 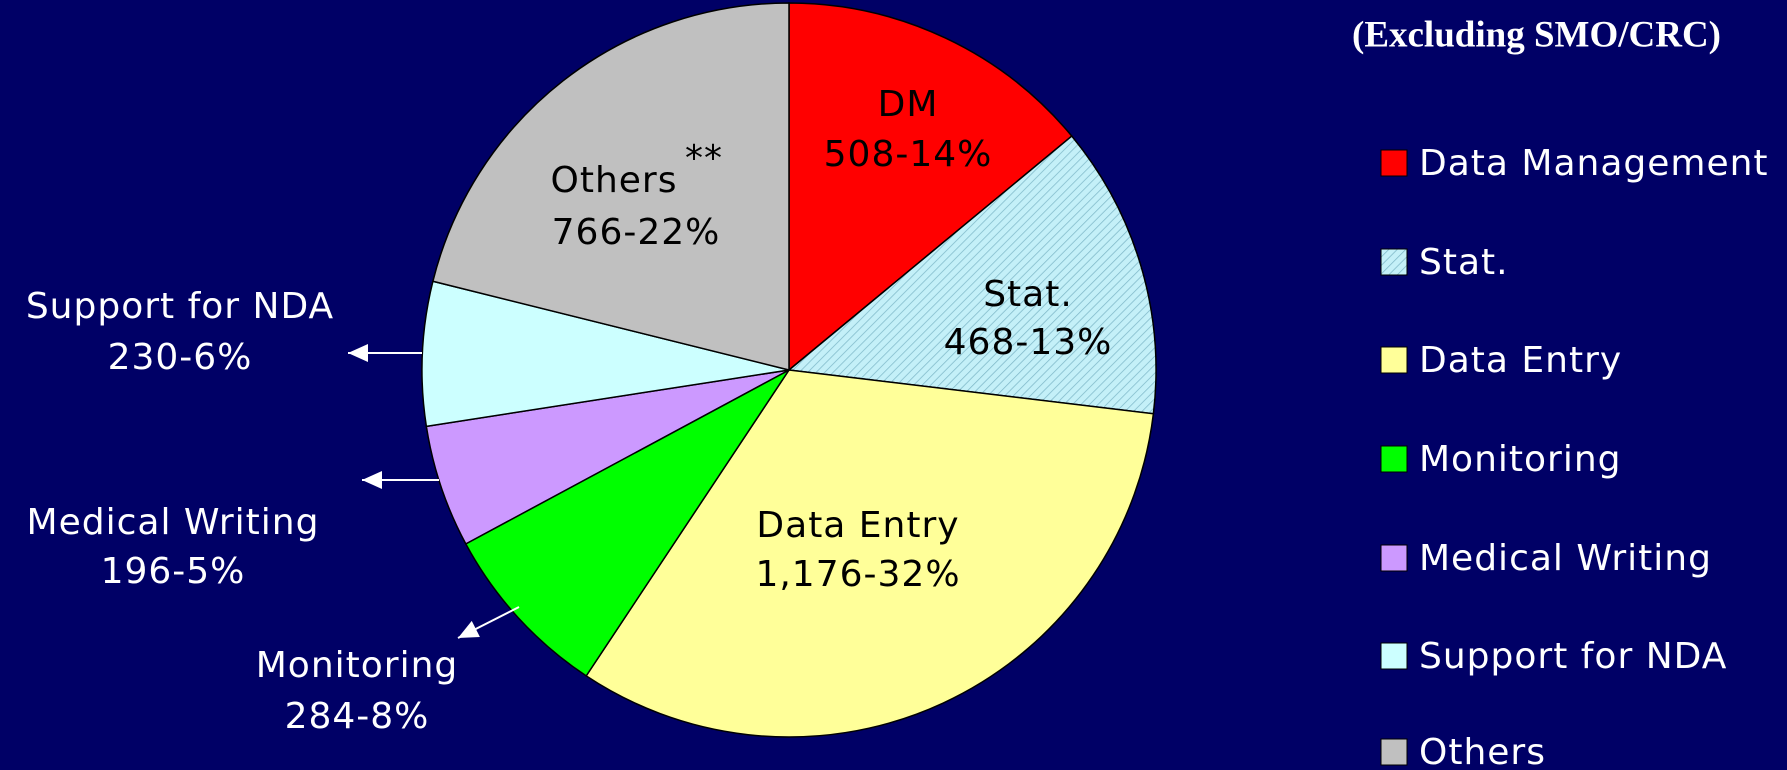 What do you see at coordinates (857, 574) in the screenshot?
I see `value-label: 1,176-32%` at bounding box center [857, 574].